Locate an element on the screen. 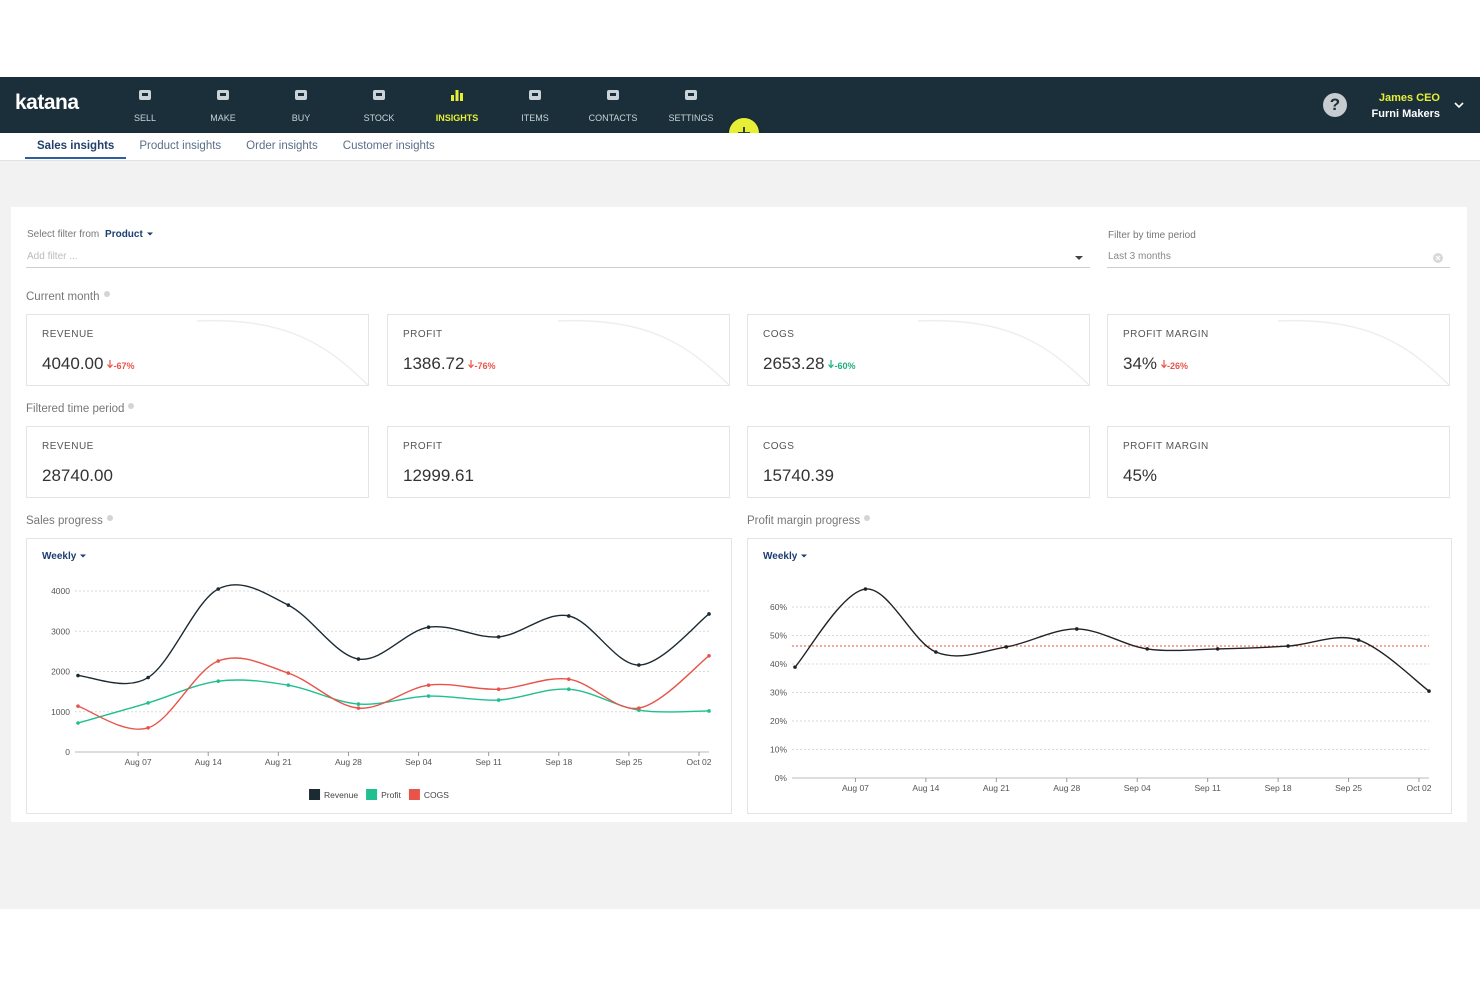 The image size is (1480, 987). user-chevron is located at coordinates (1459, 105).